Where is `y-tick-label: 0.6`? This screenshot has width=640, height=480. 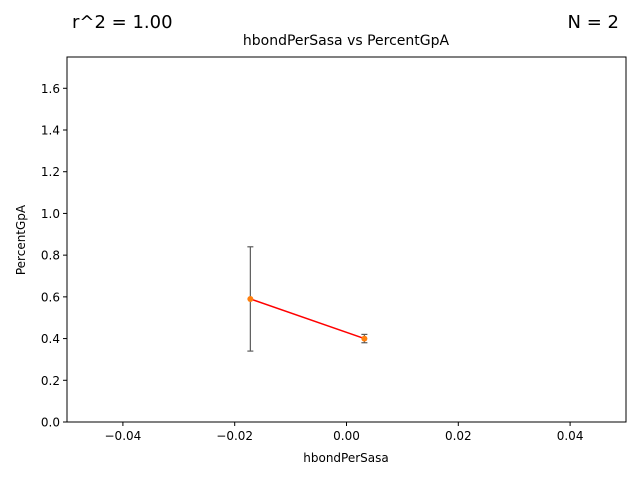 y-tick-label: 0.6 is located at coordinates (50, 297).